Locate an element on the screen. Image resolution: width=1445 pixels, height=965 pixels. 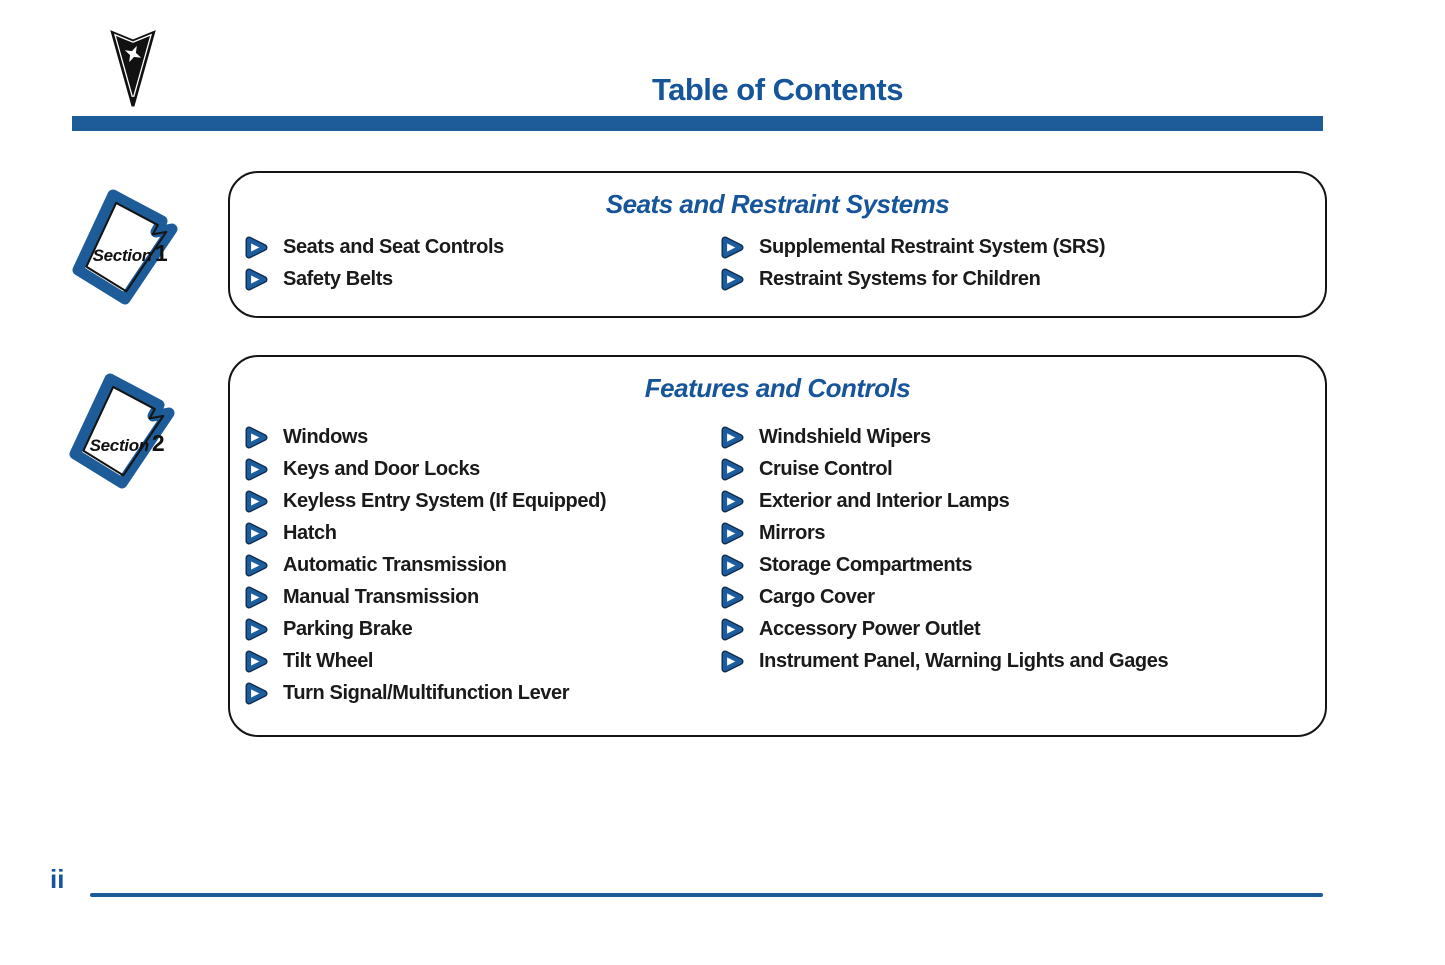
toc-item: Automatic Transmission is located at coordinates (425, 565).